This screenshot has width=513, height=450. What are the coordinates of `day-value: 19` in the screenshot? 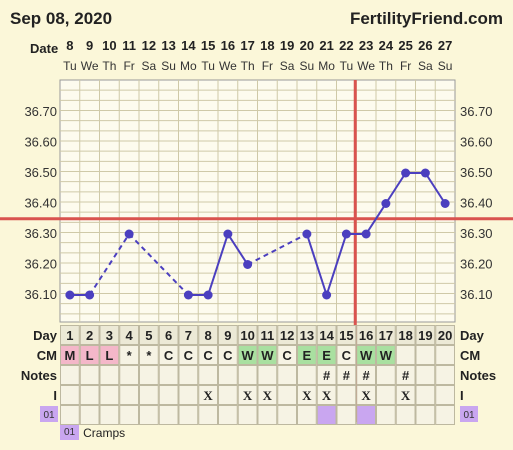 It's located at (425, 335).